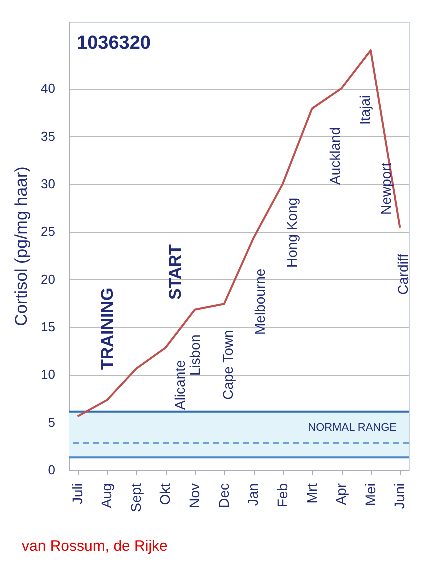 The width and height of the screenshot is (441, 563). I want to click on annotation: Cape Town, so click(228, 365).